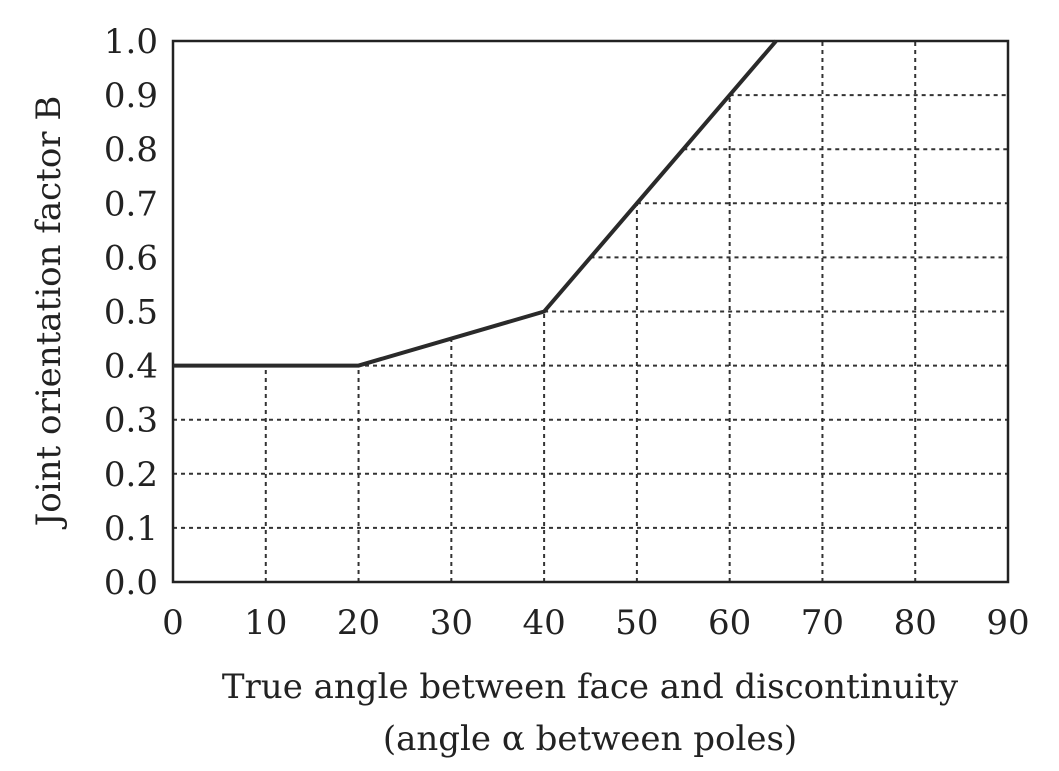 The image size is (1059, 771). Describe the element at coordinates (49, 313) in the screenshot. I see `y-axis-label: Joint orientation factor B` at that location.